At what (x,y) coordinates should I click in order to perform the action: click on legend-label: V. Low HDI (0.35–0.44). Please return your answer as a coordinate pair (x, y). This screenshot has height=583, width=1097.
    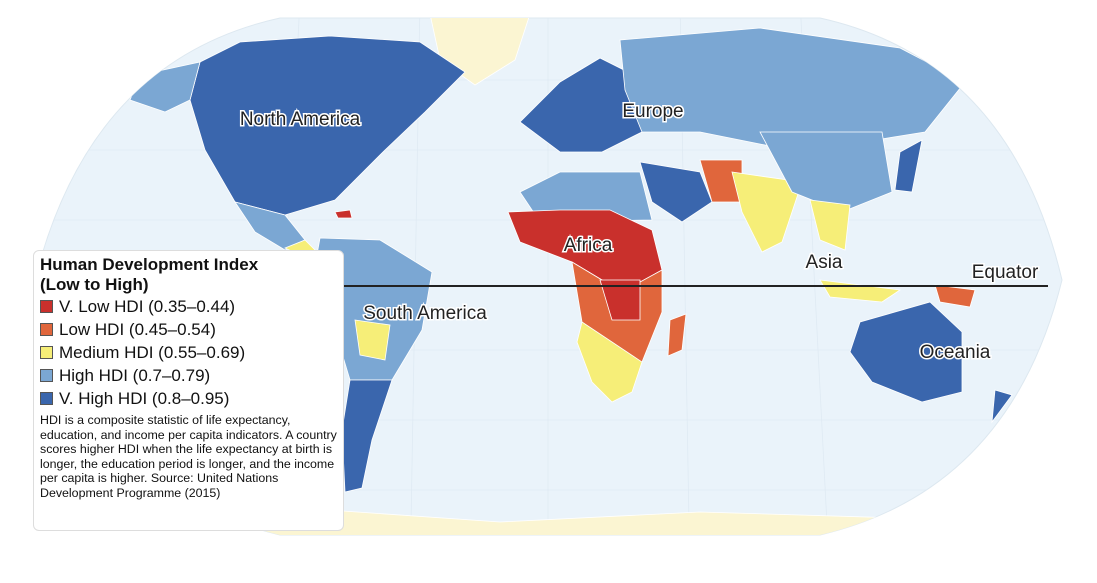
    Looking at the image, I should click on (147, 306).